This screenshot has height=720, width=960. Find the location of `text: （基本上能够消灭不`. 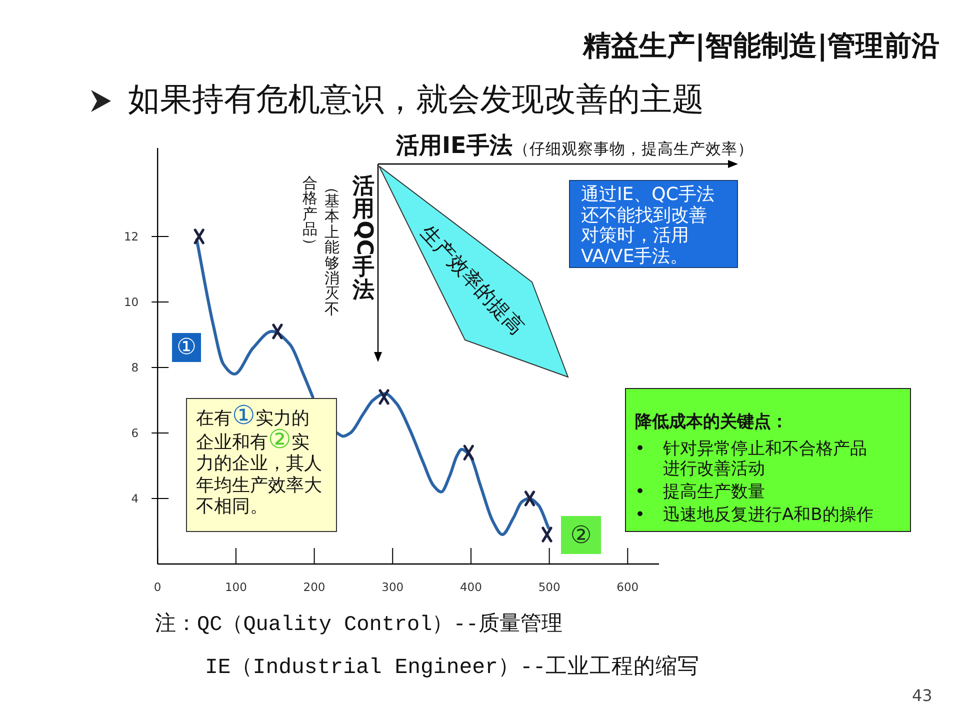

text: （基本上能够消灭不 is located at coordinates (333, 248).